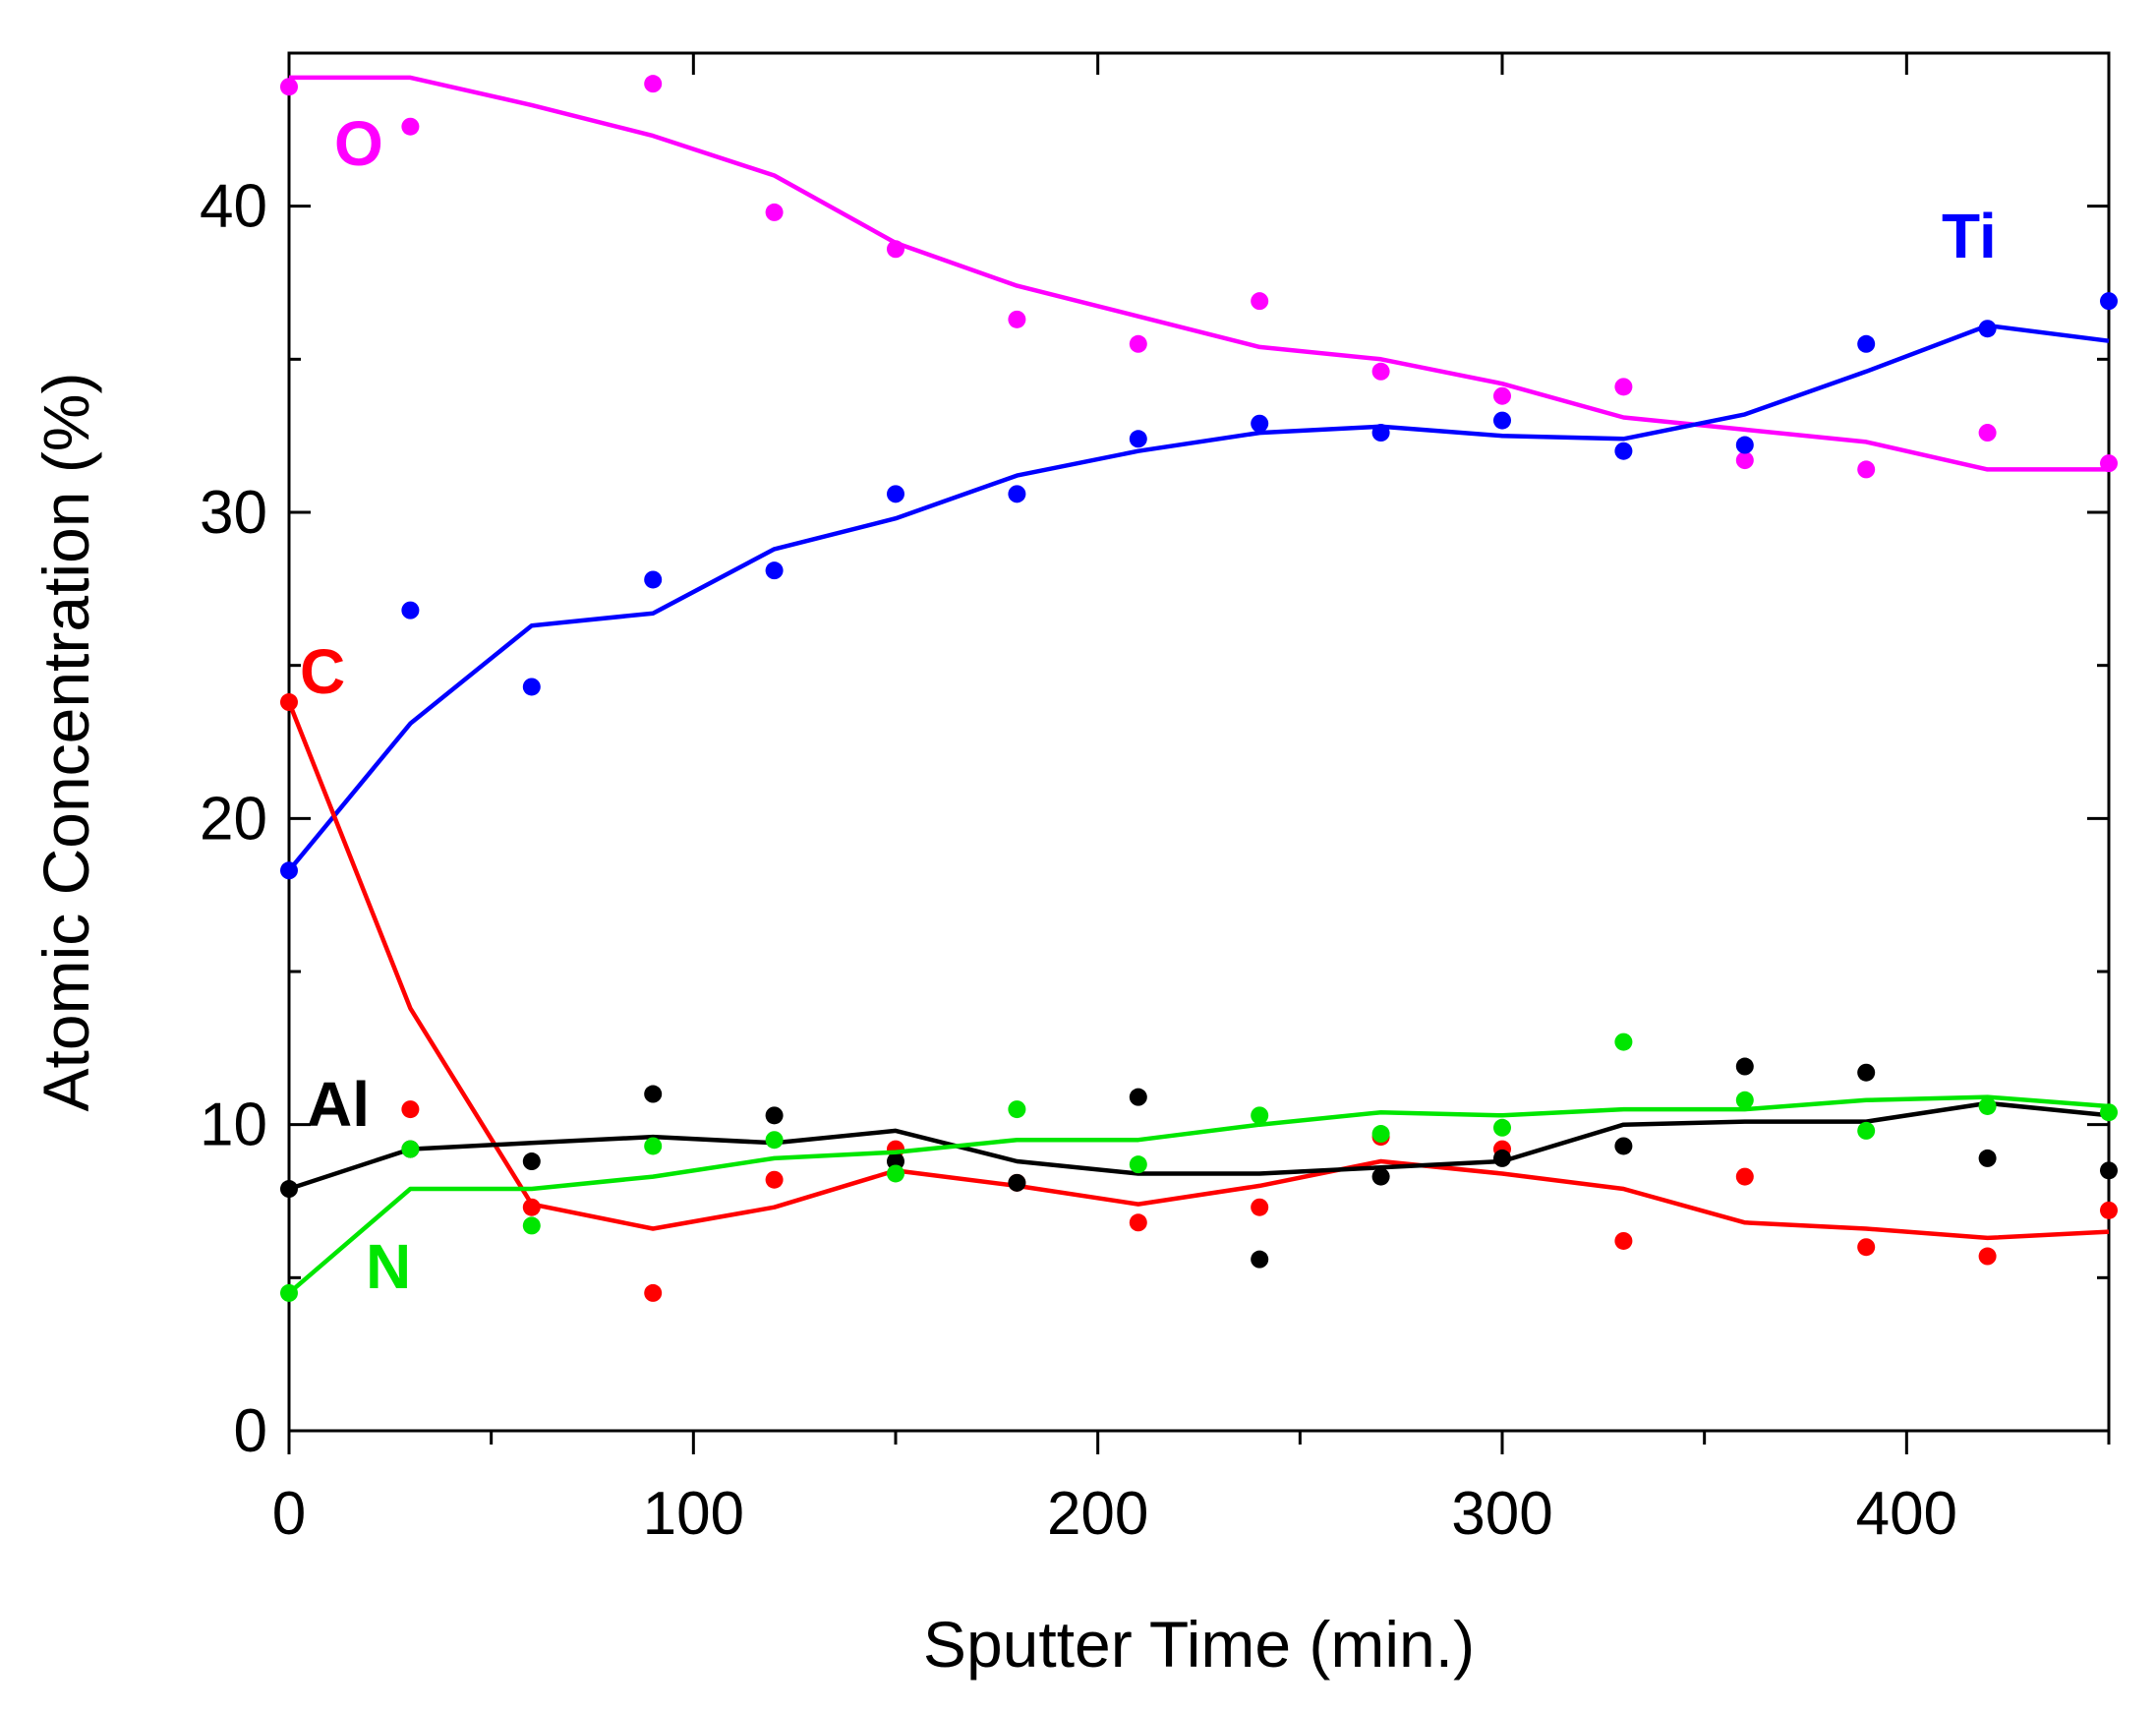 This screenshot has height=1712, width=2156. I want to click on y-tick-label: 10, so click(233, 1125).